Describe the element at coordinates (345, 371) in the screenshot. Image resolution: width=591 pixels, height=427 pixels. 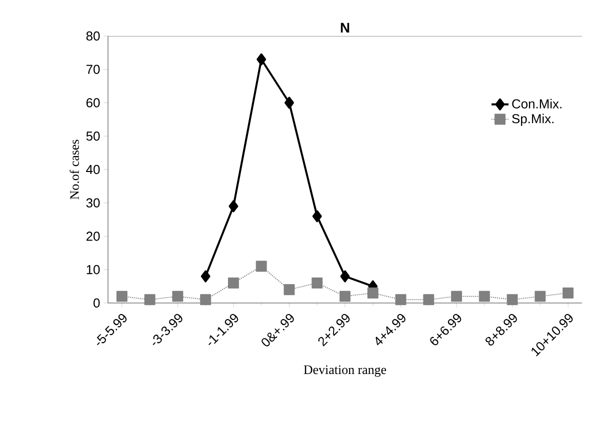
I see `x-axis-title: Deviation range` at that location.